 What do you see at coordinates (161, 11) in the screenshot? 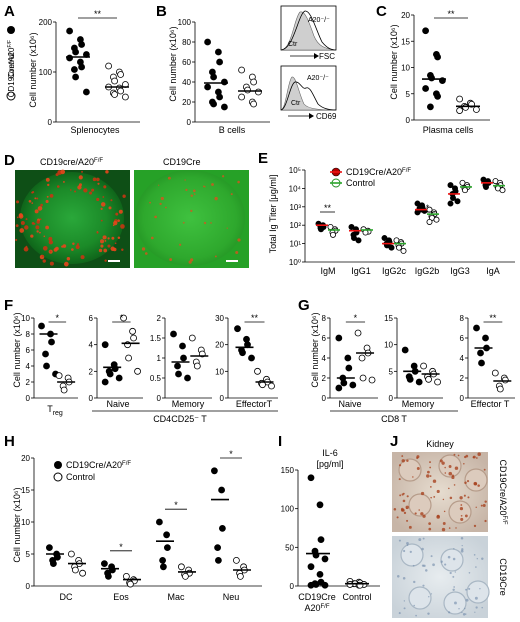
I see `panel-b-letter: B` at bounding box center [161, 11].